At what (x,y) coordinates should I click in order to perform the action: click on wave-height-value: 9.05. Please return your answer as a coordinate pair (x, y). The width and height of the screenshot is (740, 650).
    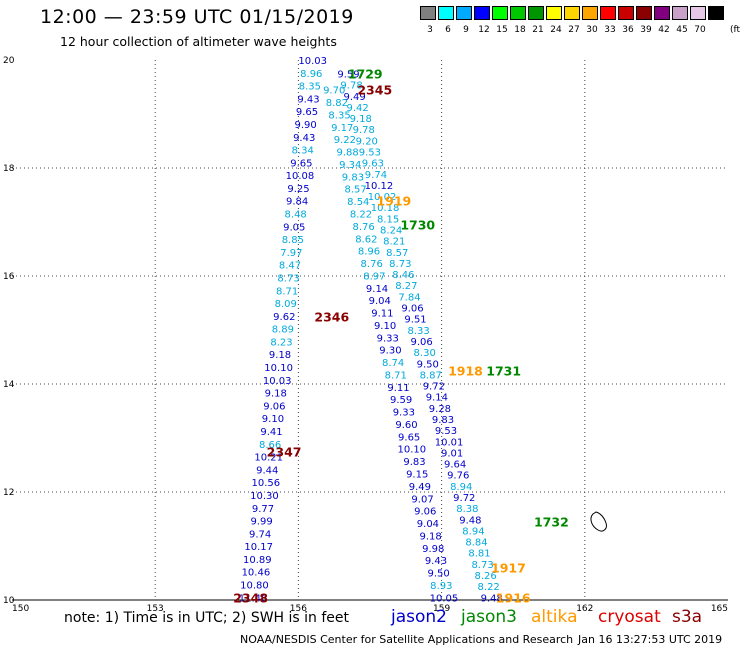
    Looking at the image, I should click on (294, 227).